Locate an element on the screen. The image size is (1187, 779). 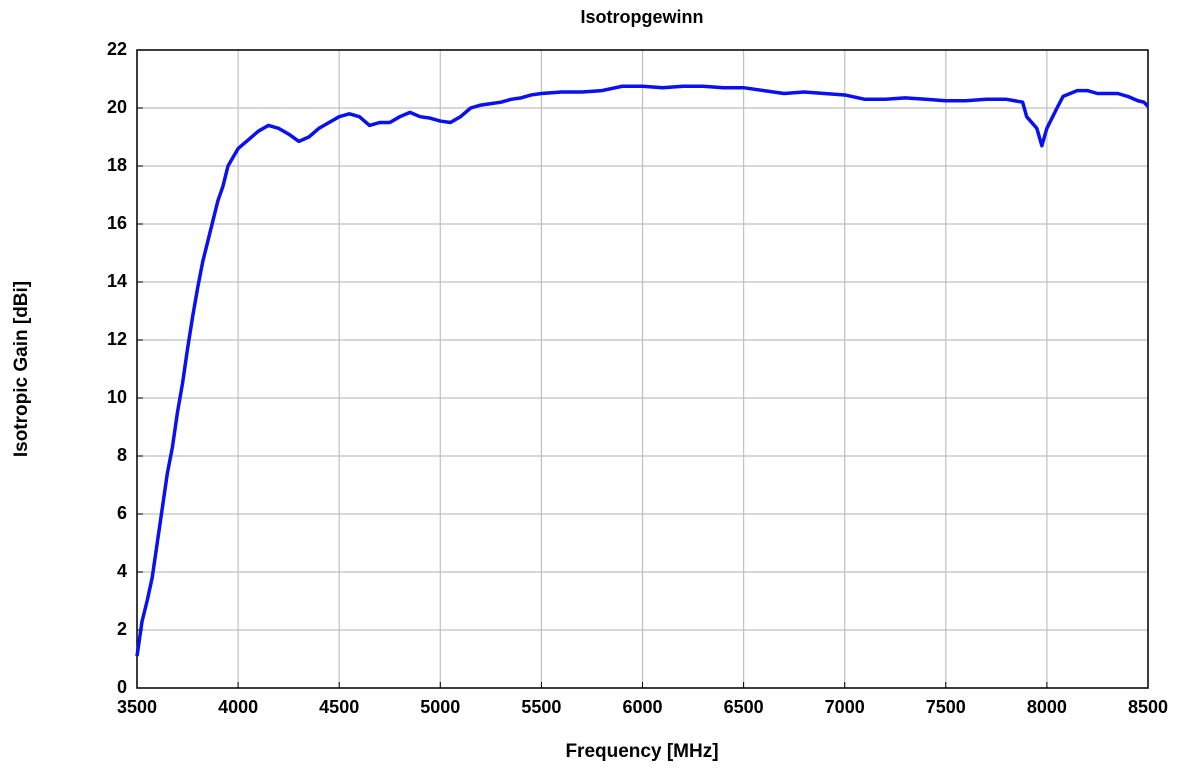
x-tick-label: 6000 is located at coordinates (642, 707).